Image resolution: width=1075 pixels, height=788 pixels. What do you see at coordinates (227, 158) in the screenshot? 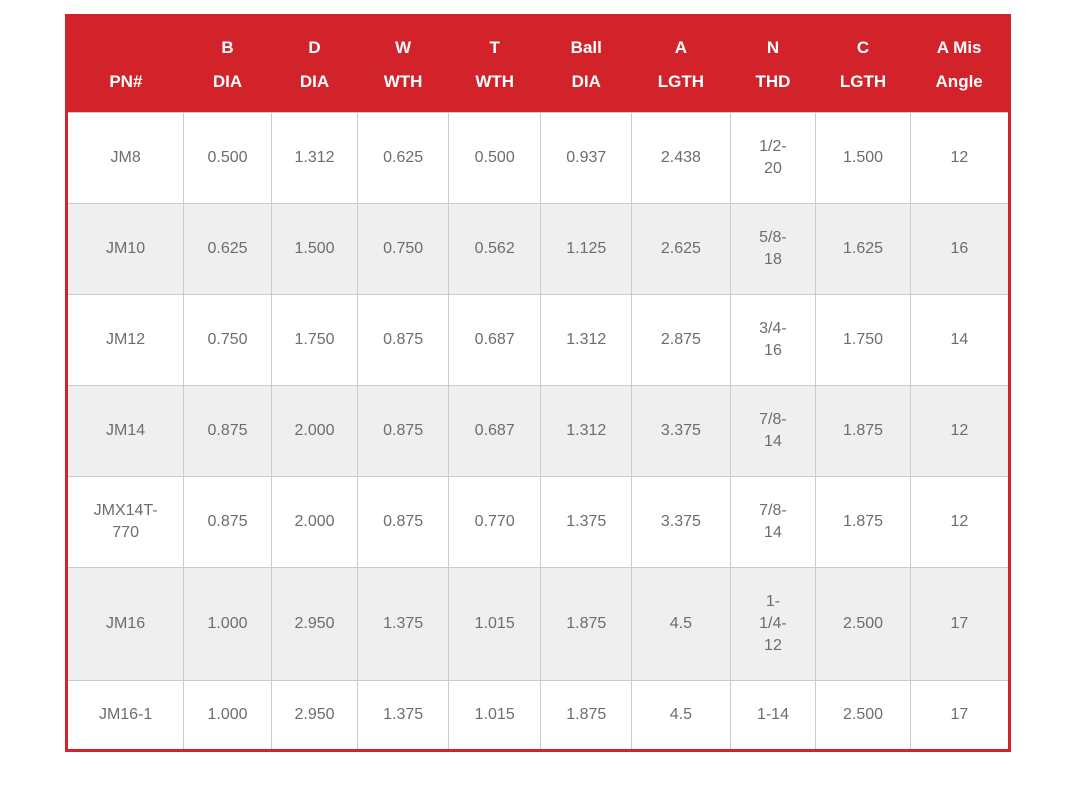
I see `cell-b-dia: 0.500` at bounding box center [227, 158].